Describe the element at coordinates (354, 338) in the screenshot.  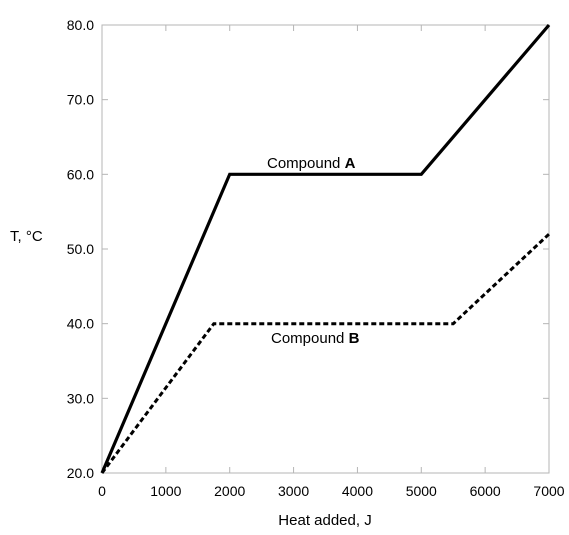
I see `series-label-compound-b-letter: B` at that location.